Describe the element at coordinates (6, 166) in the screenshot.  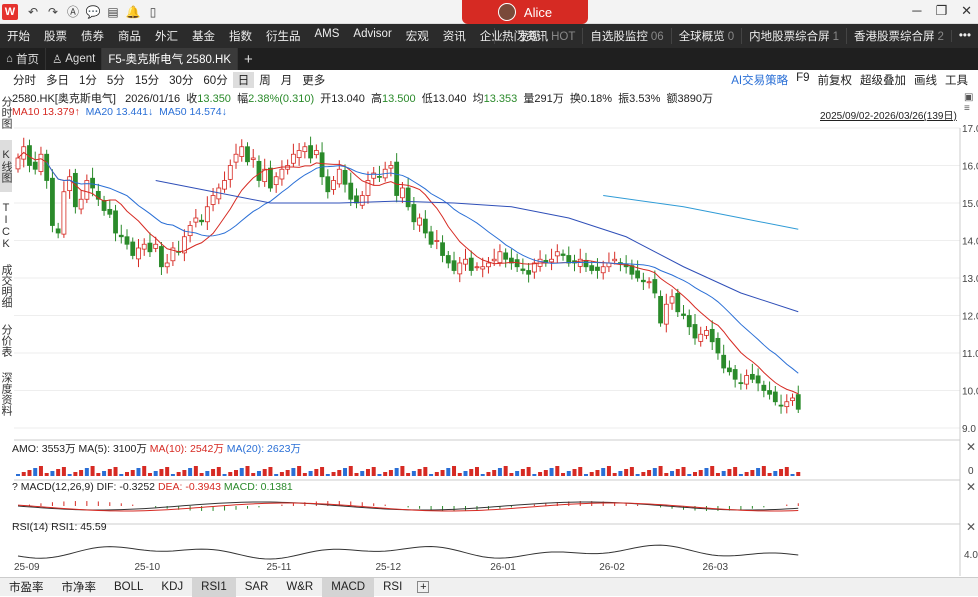
I see `leftnav-item: K线图` at that location.